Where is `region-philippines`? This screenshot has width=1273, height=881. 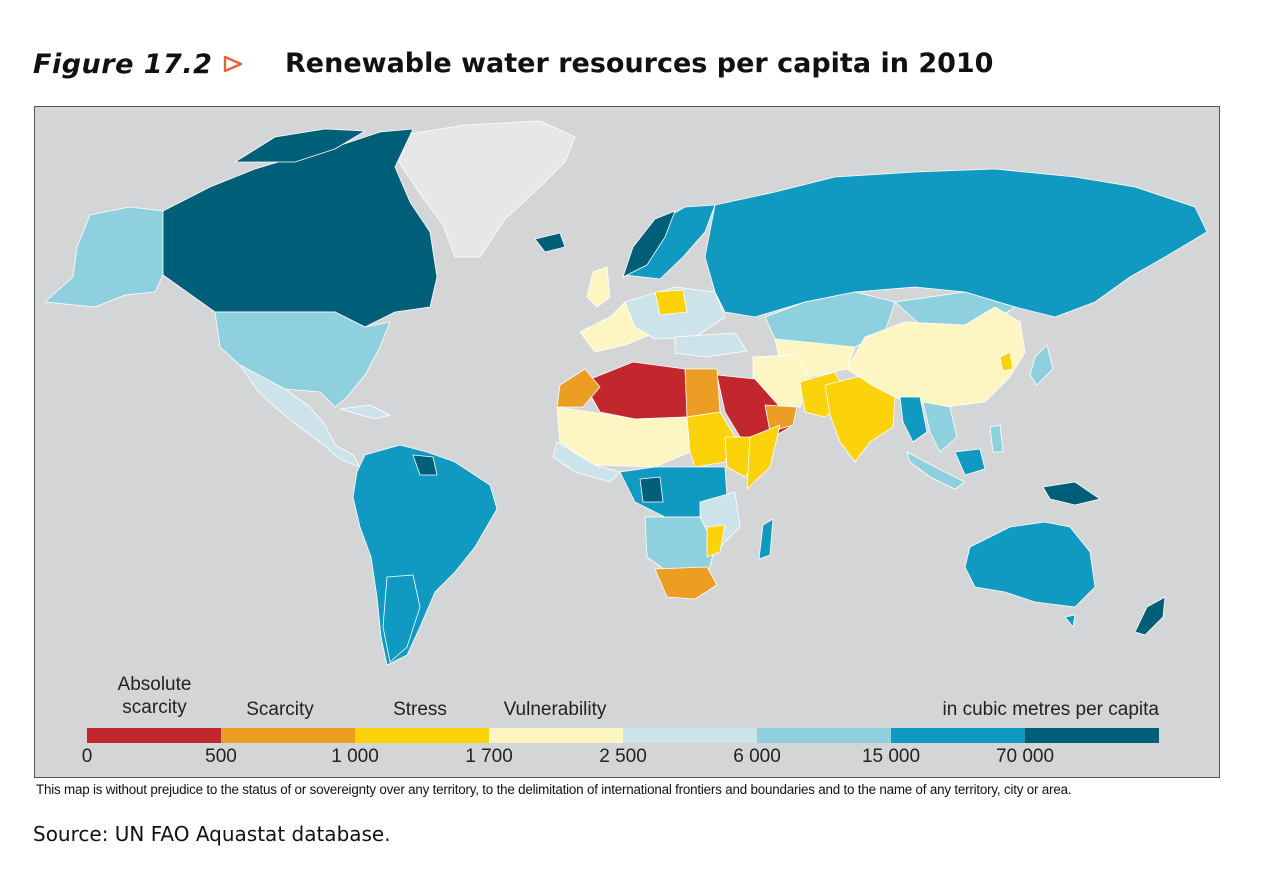
region-philippines is located at coordinates (996, 438).